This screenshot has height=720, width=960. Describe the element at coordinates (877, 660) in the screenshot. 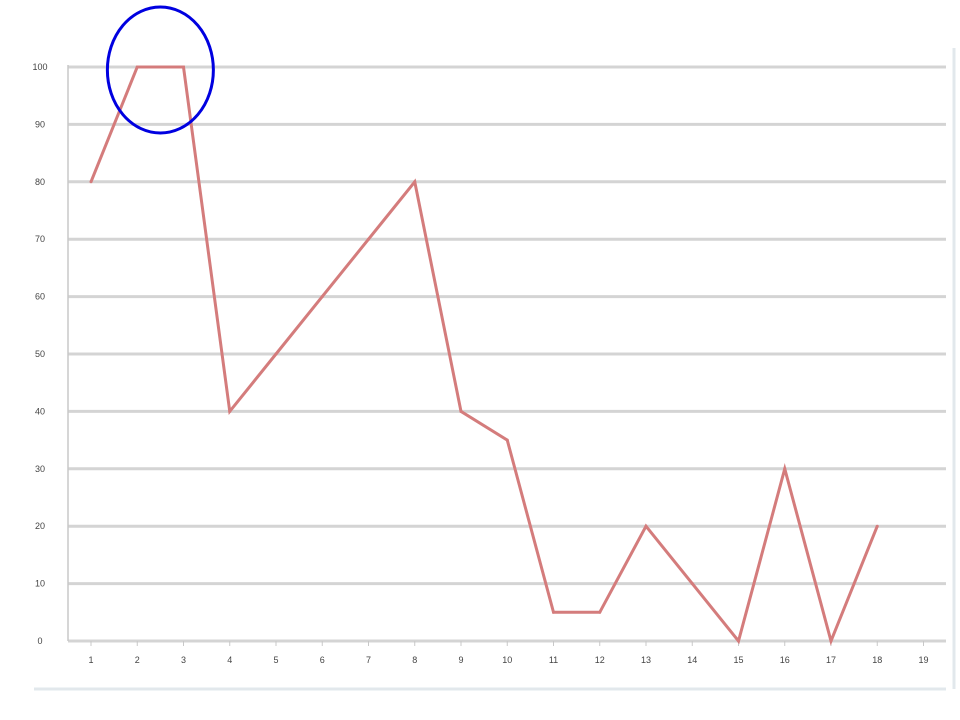

I see `x-tick-label: 18` at that location.